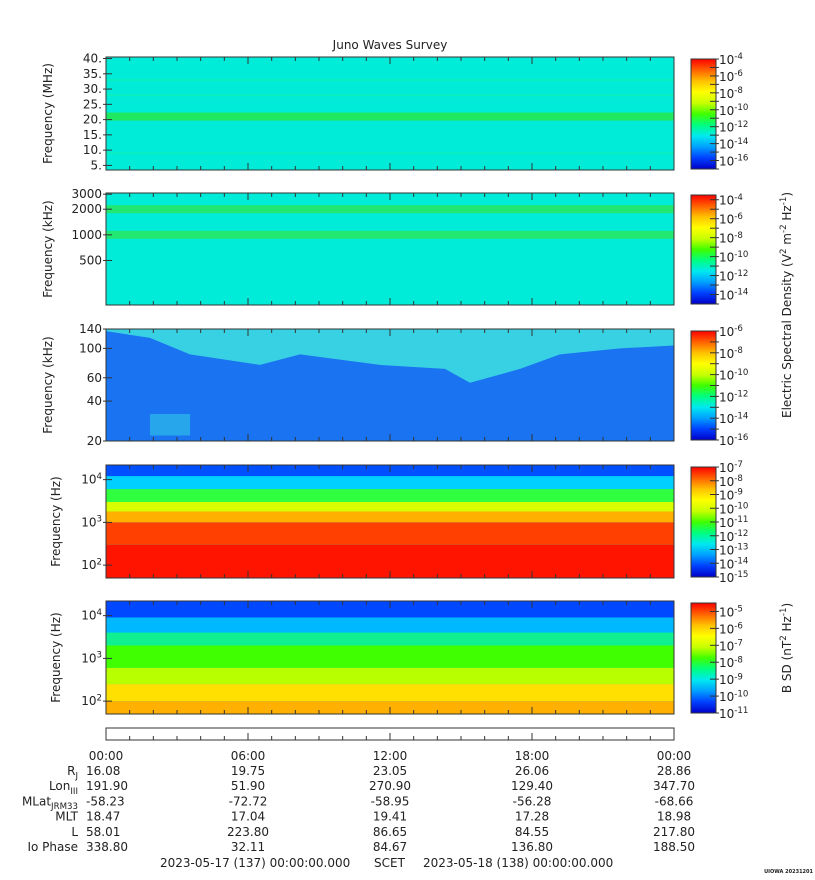 Image resolution: width=815 pixels, height=880 pixels. Describe the element at coordinates (92, 135) in the screenshot. I see `y-tick-label: 15.` at that location.